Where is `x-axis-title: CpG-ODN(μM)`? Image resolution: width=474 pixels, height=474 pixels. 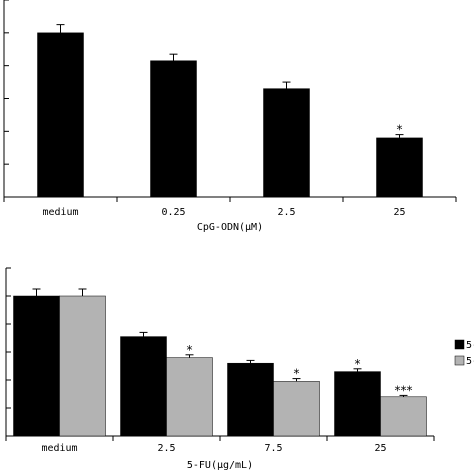
x-axis-title: CpG-ODN(μM) is located at coordinates (230, 227).